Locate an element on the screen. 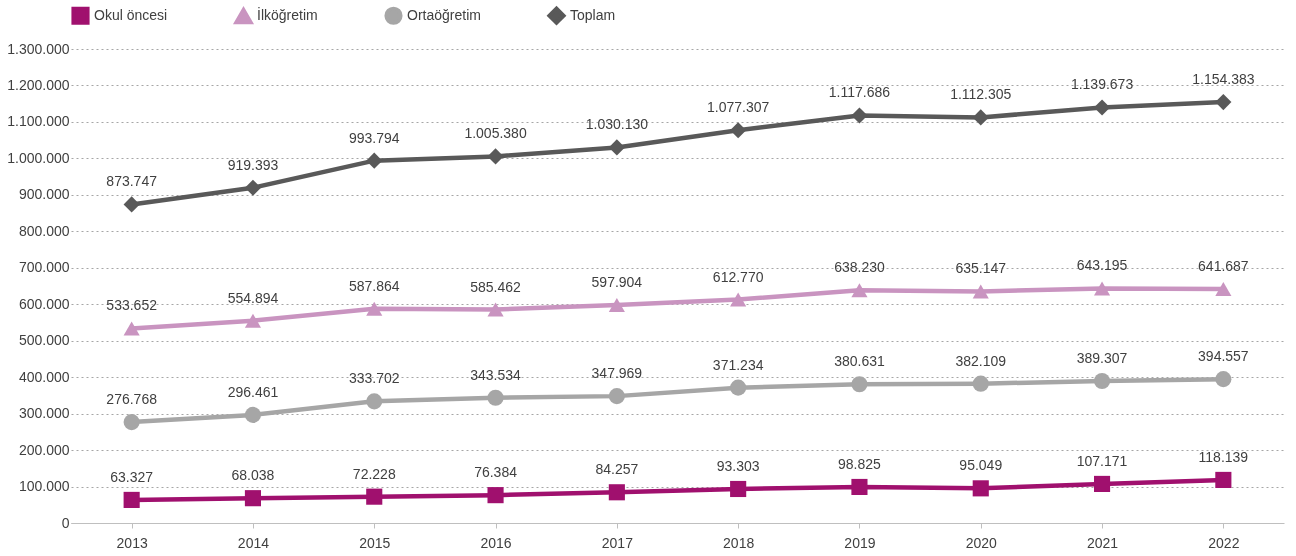  y-tick-label: 300.000 is located at coordinates (44, 413).